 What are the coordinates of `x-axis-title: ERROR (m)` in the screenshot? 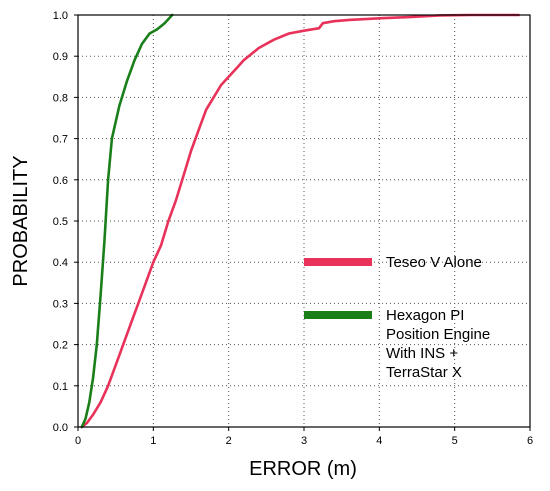 It's located at (303, 469).